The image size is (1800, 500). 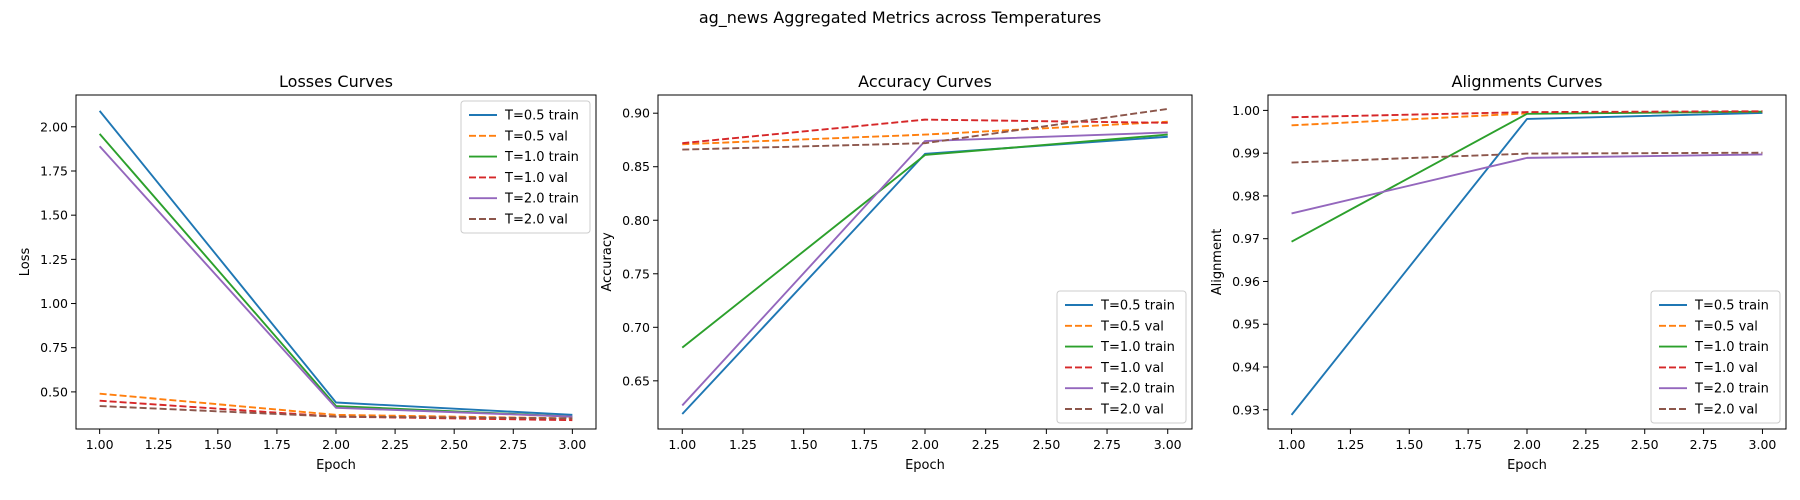 I want to click on series-line-t-0-5-val, so click(x=925, y=133).